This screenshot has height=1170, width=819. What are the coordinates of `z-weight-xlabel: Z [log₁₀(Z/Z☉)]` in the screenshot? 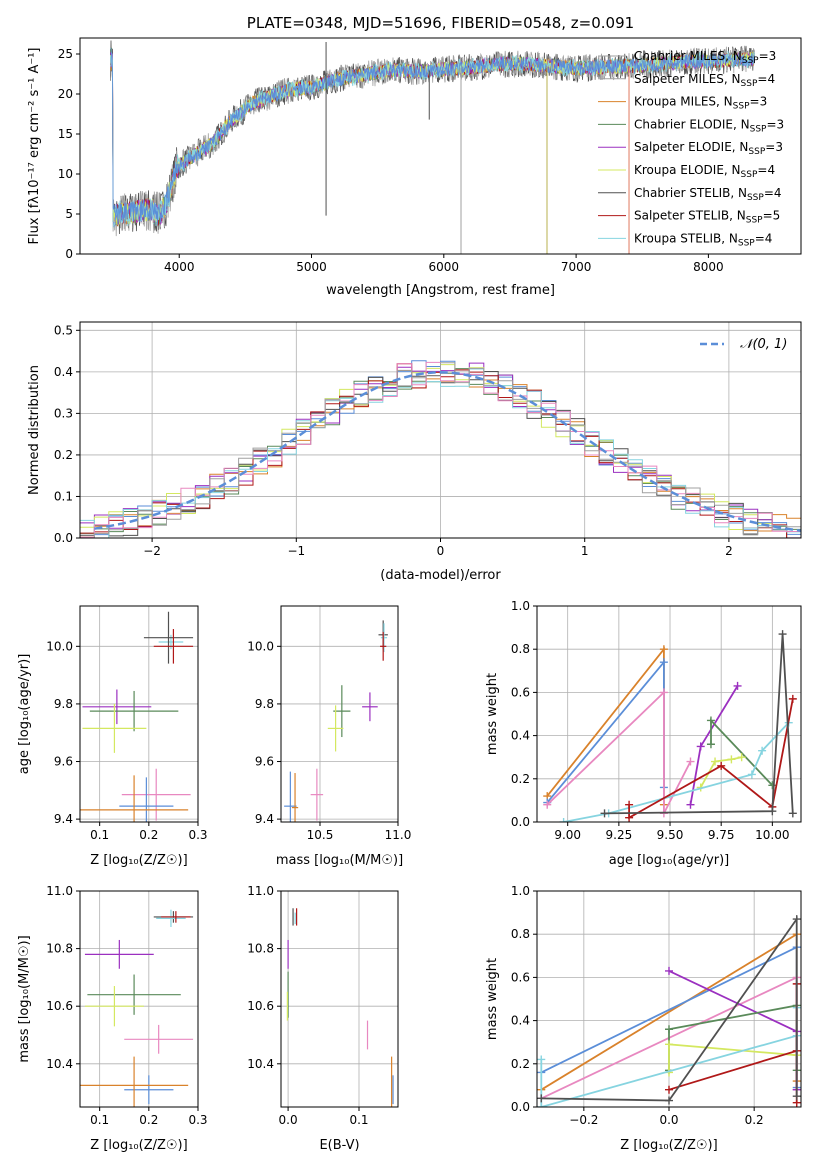 It's located at (668, 1145).